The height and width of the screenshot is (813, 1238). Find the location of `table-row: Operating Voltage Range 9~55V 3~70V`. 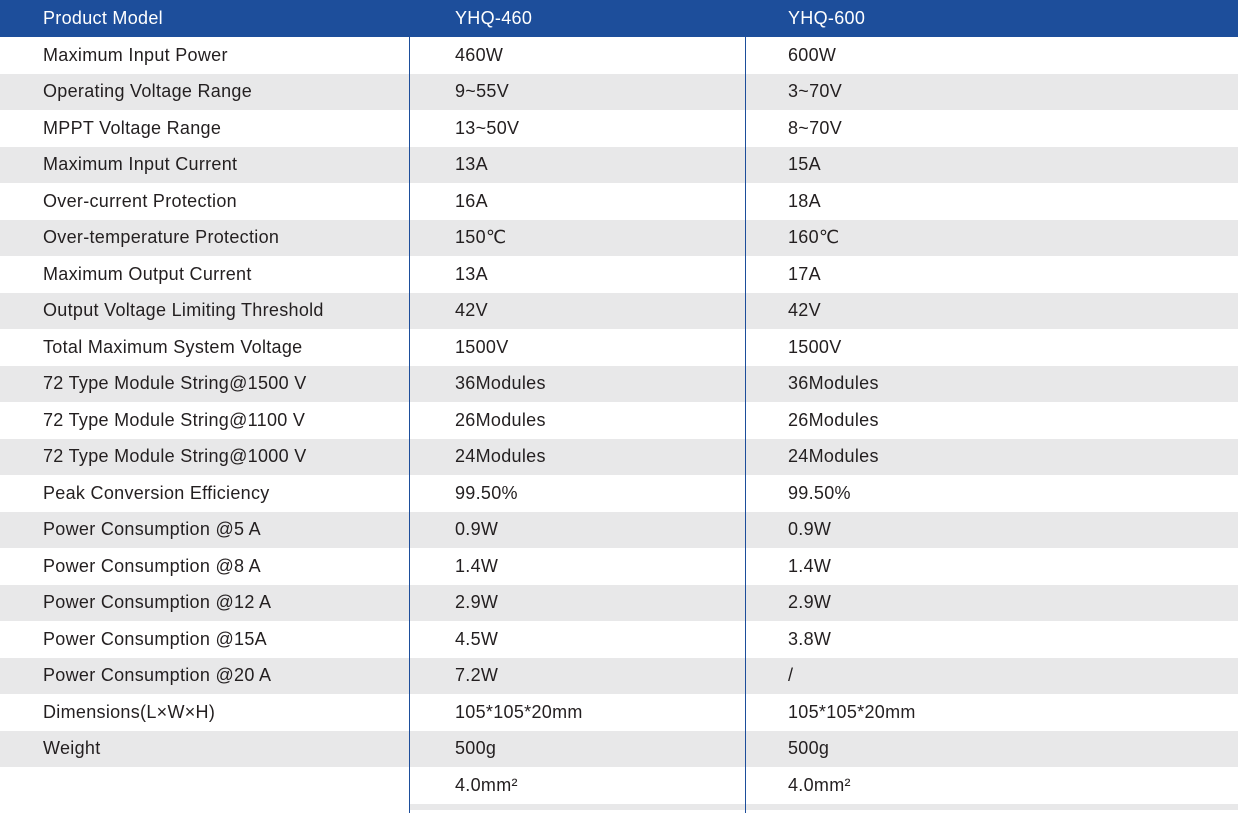

table-row: Operating Voltage Range 9~55V 3~70V is located at coordinates (619, 91).